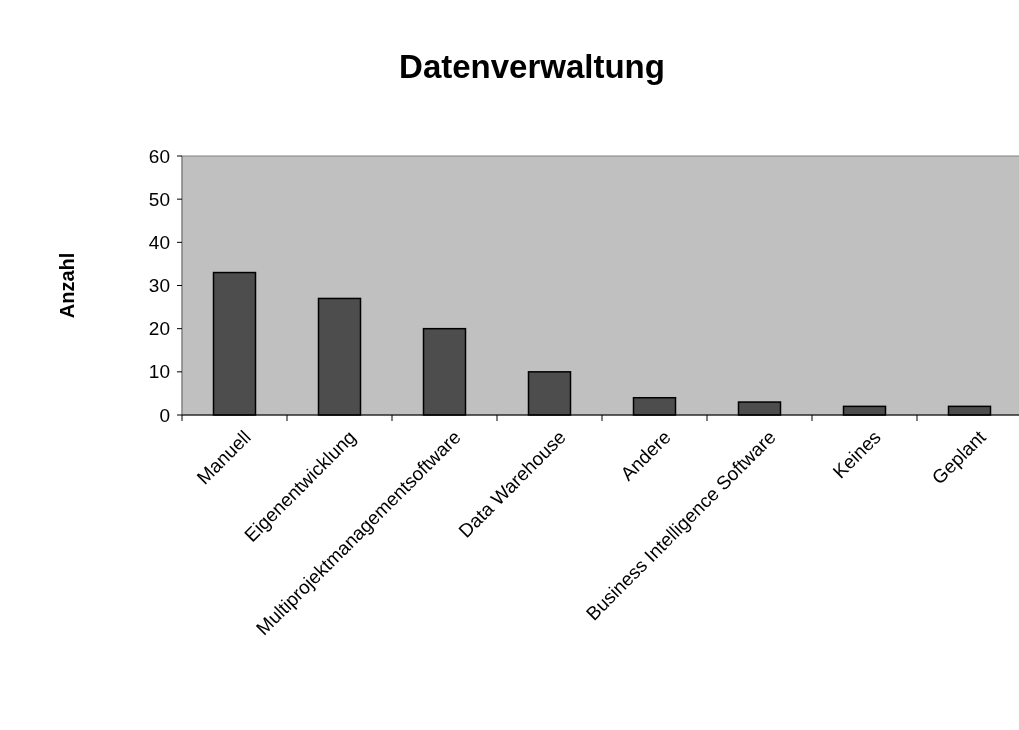  I want to click on y-tick-label: 10, so click(159, 372).